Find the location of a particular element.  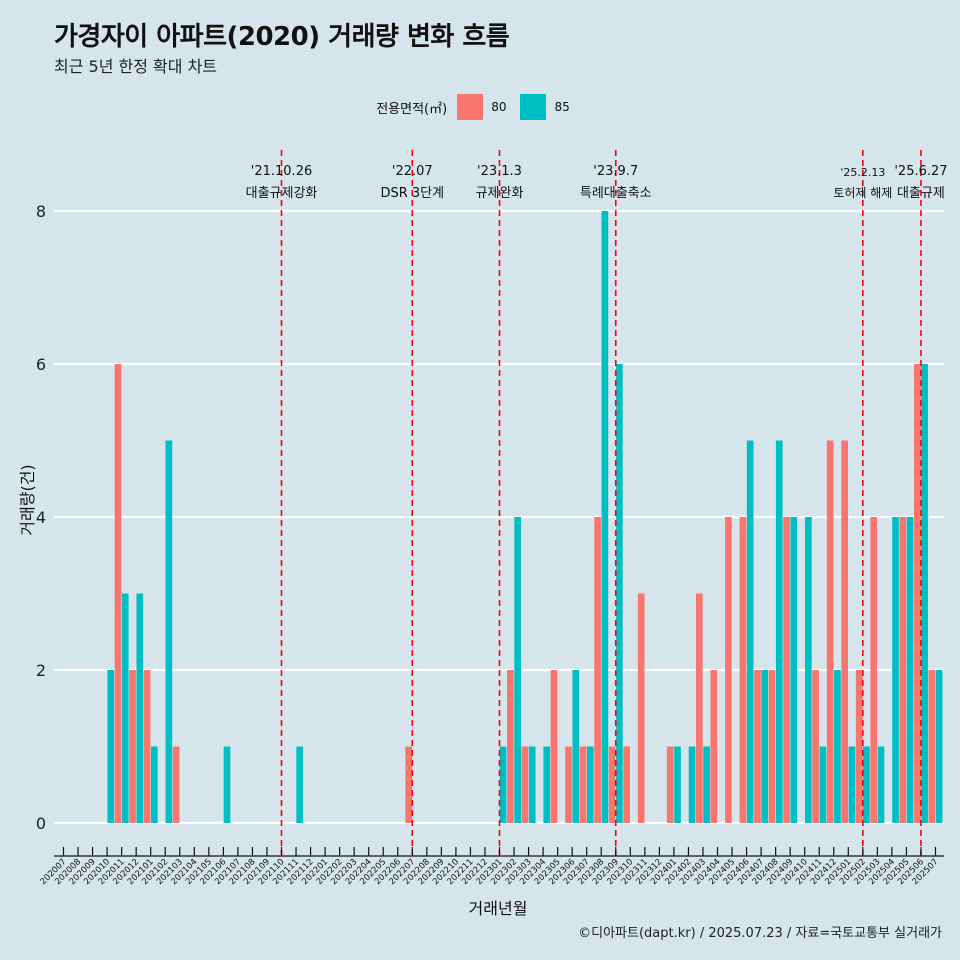

legend-title: 전용면적(㎡) is located at coordinates (412, 109).